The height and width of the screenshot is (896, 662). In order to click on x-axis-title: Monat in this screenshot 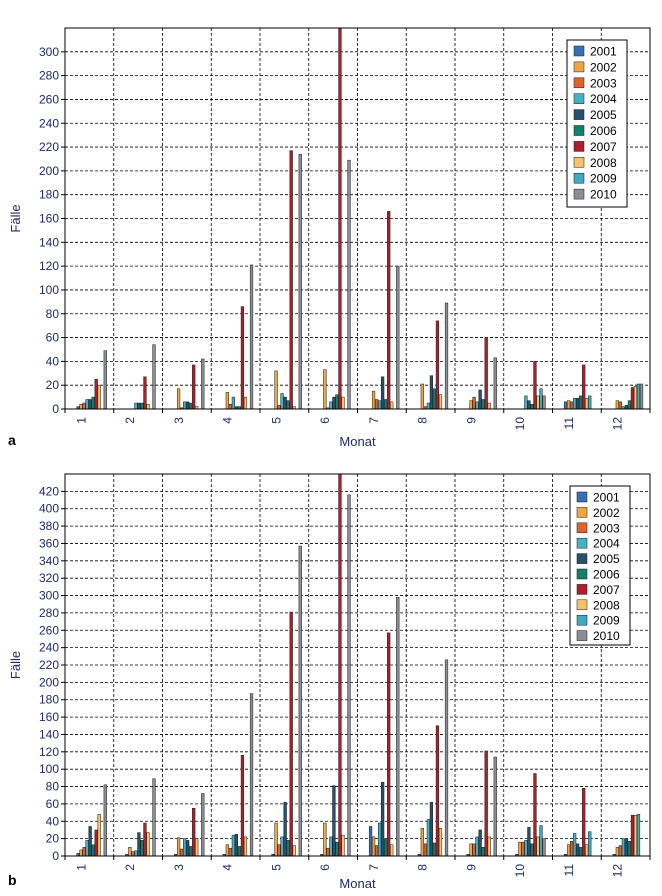, I will do `click(357, 441)`.